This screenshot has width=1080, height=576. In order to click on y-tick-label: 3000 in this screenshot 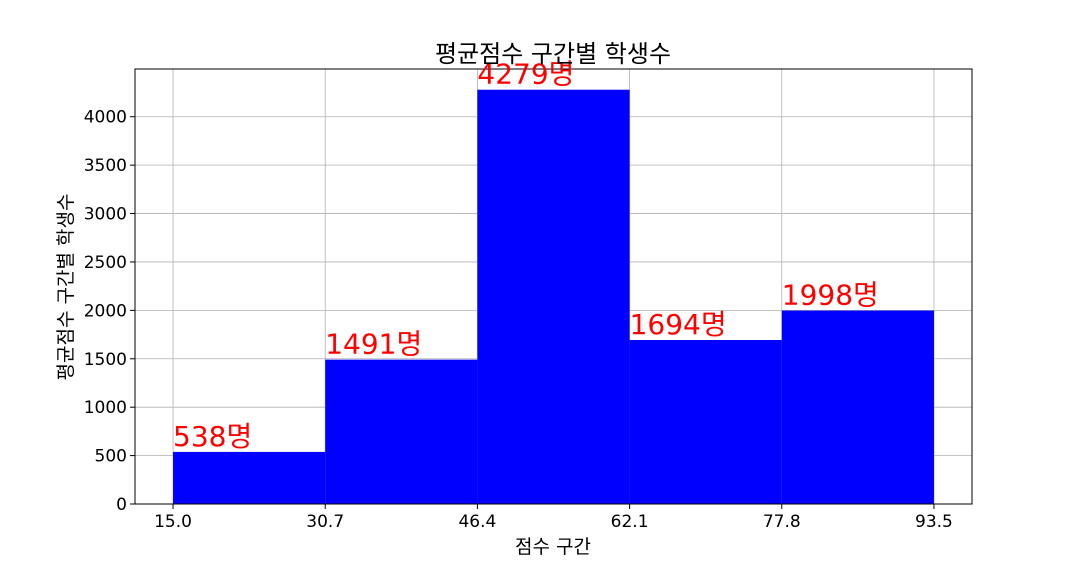, I will do `click(105, 215)`.